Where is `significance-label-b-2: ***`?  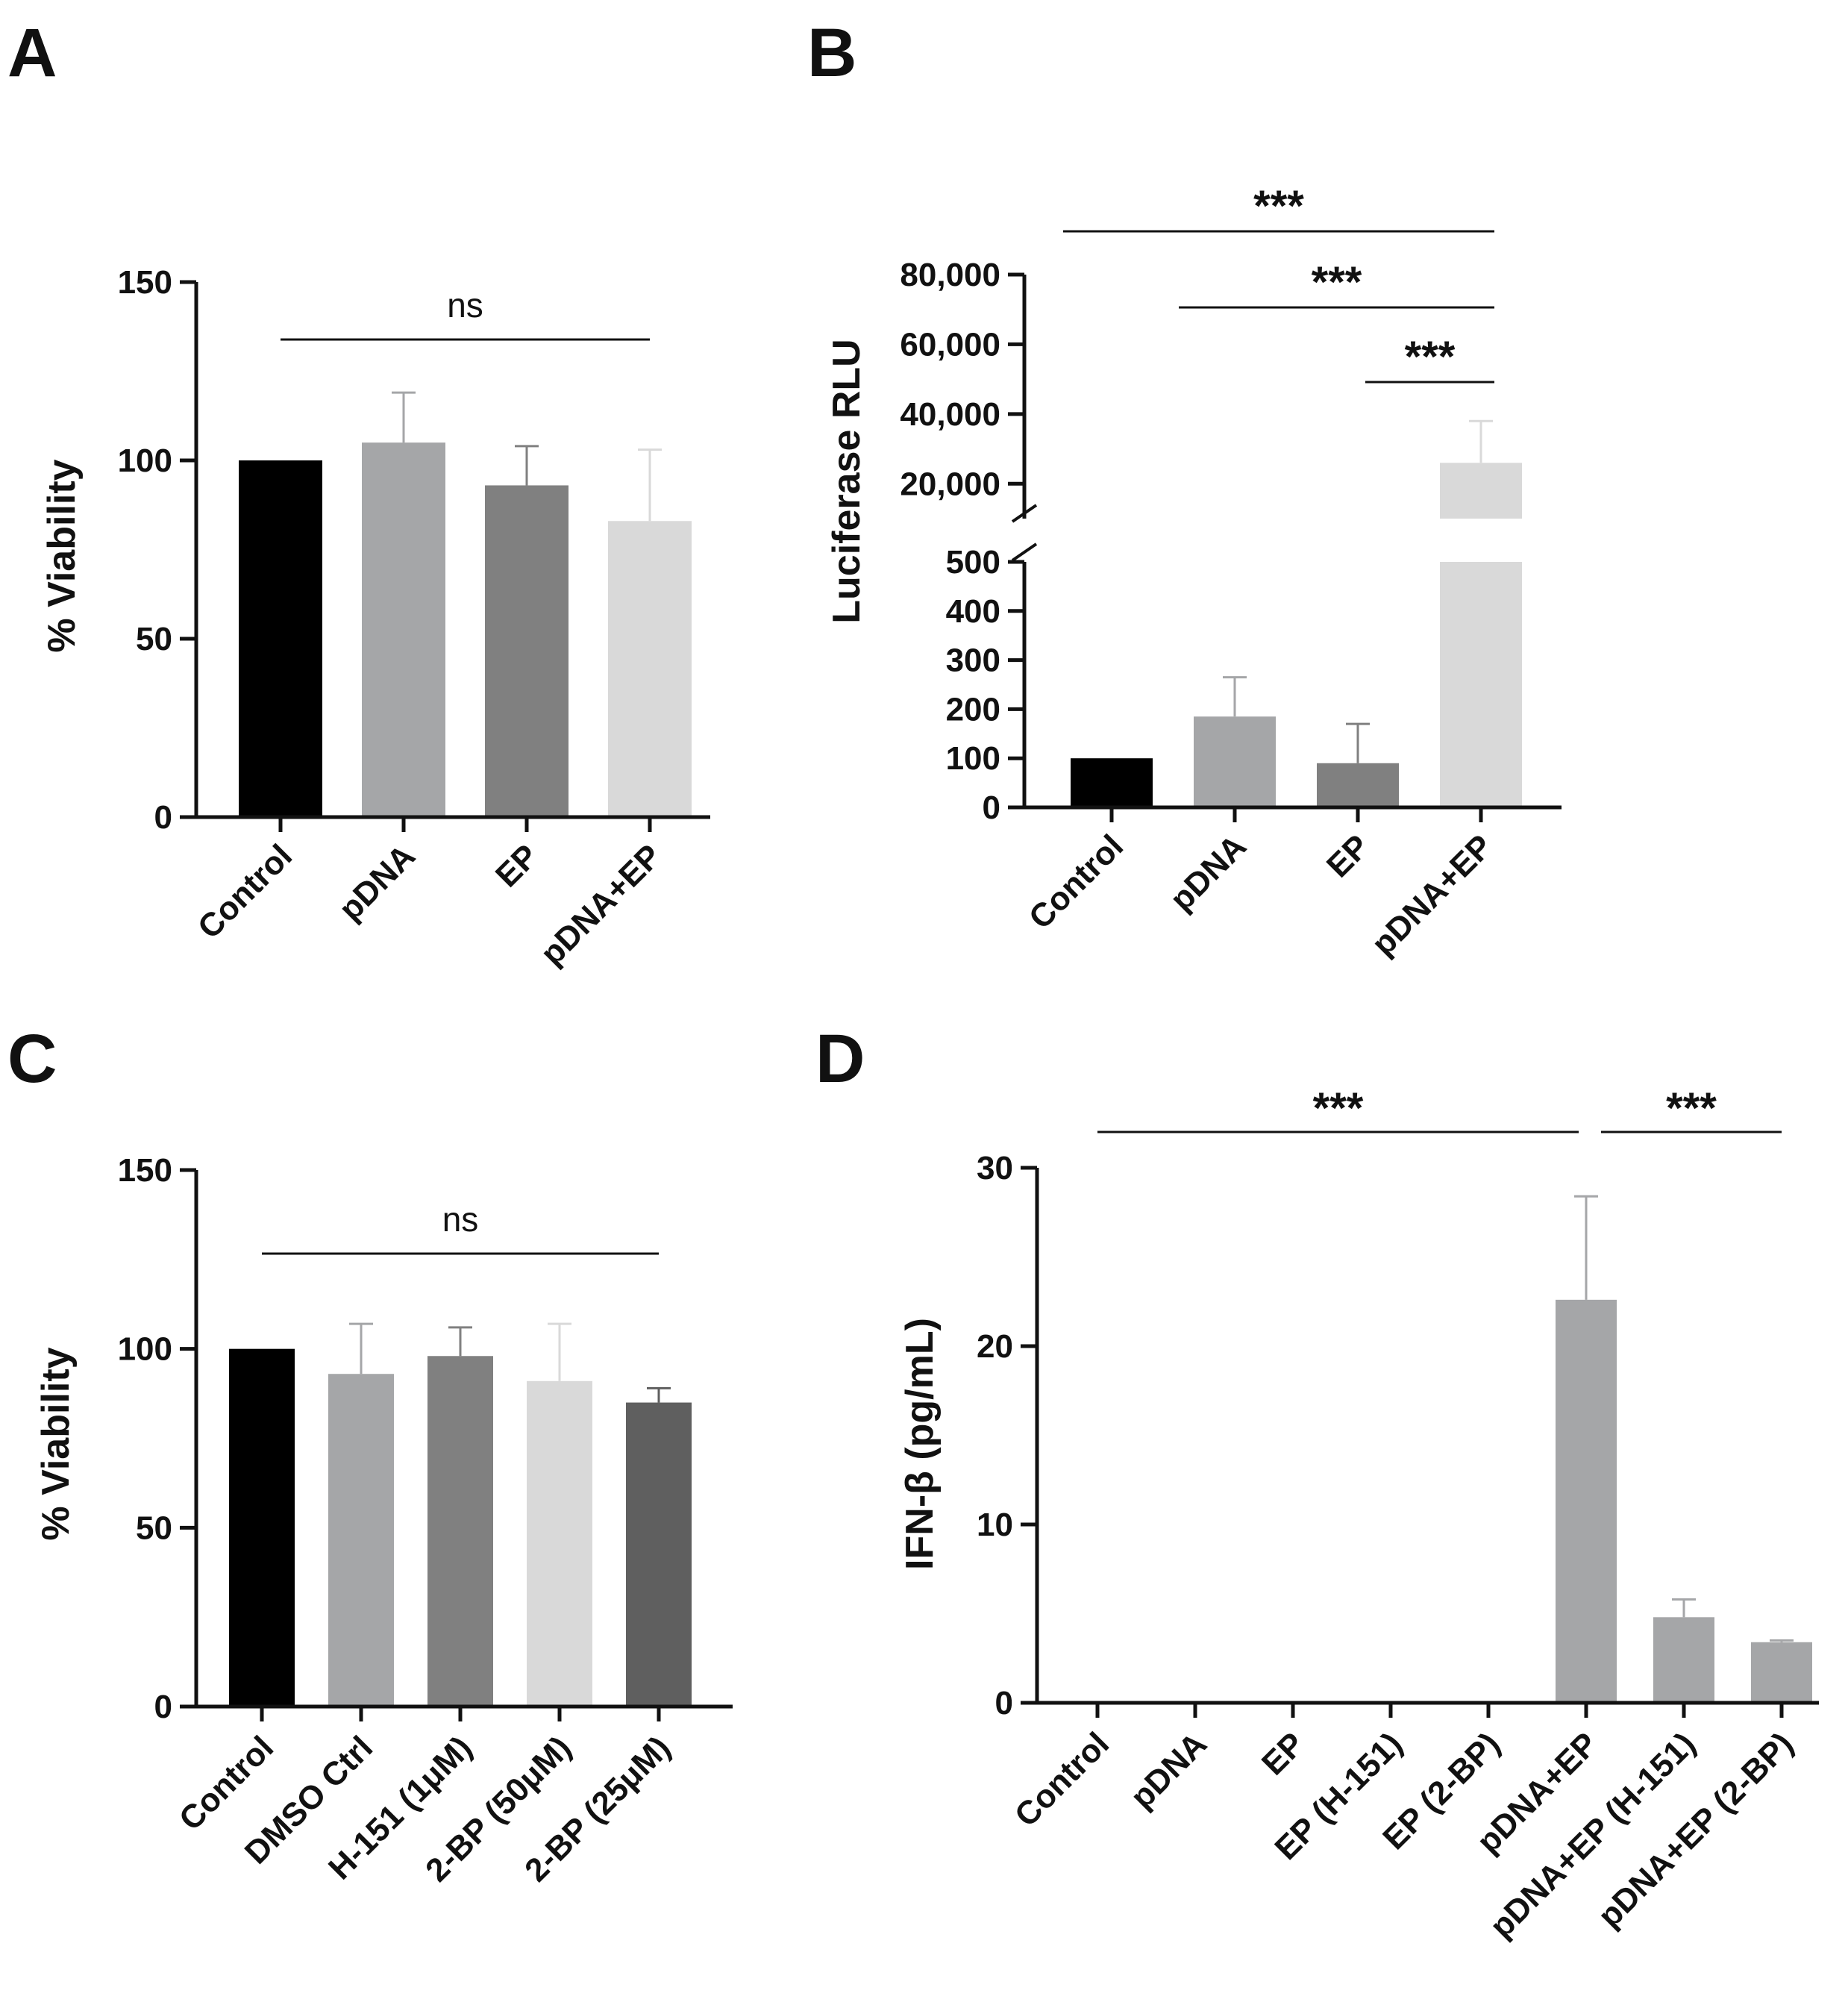 significance-label-b-2: *** is located at coordinates (1430, 357).